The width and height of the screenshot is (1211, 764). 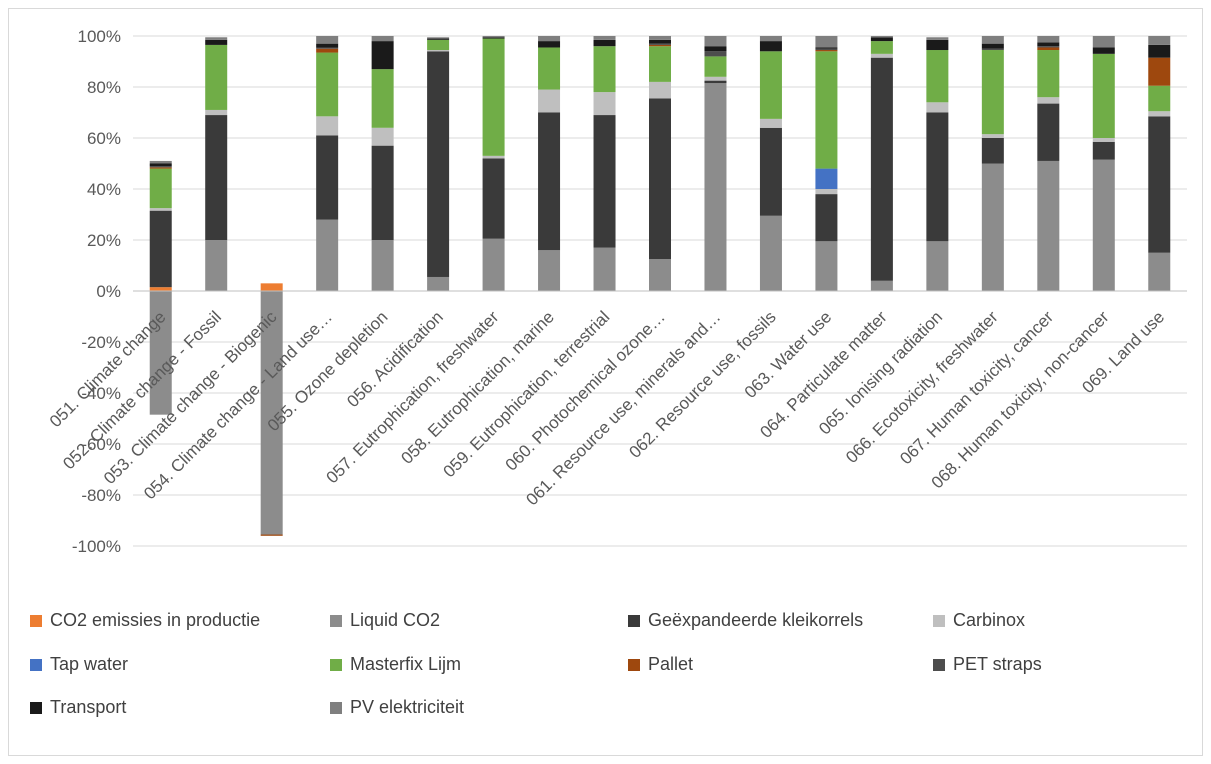 What do you see at coordinates (104, 189) in the screenshot?
I see `y-tick-label: 40%` at bounding box center [104, 189].